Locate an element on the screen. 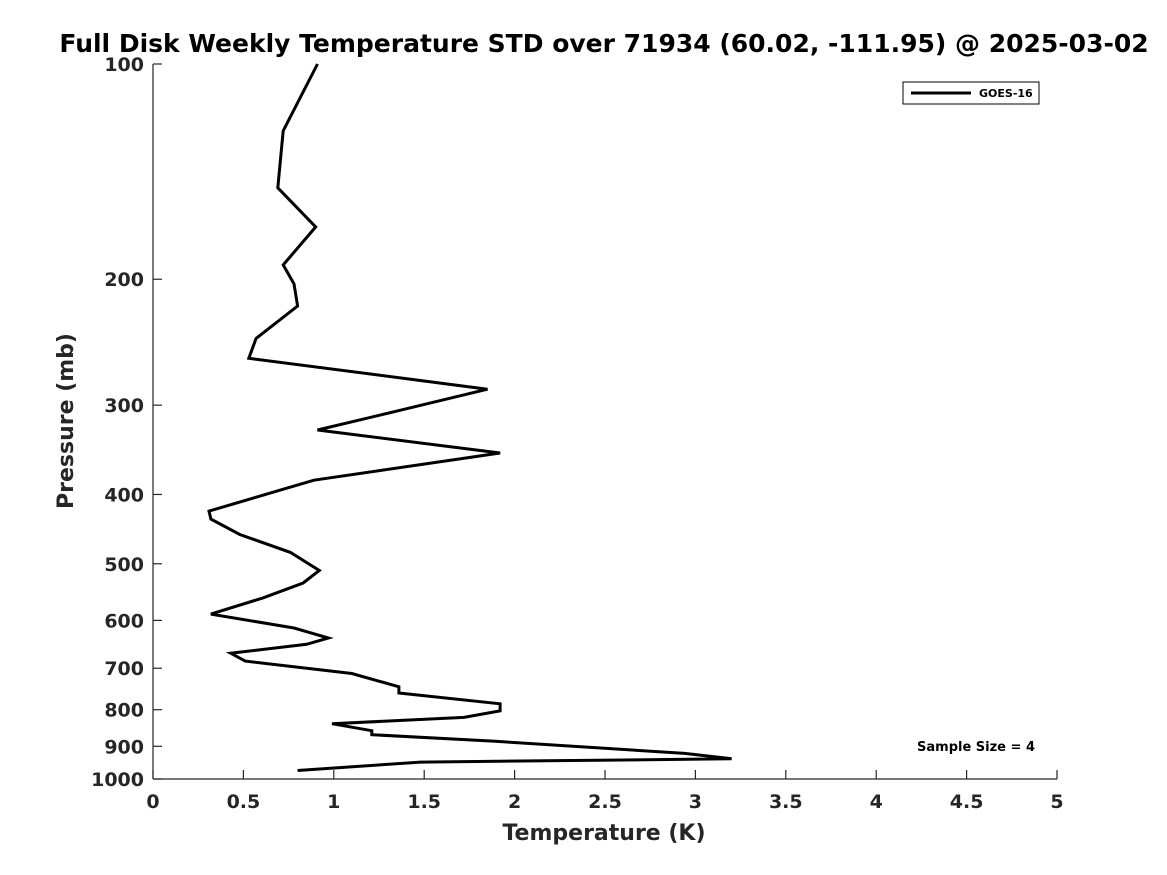 The image size is (1167, 875). x-axis-label: Temperature (K) is located at coordinates (603, 833).